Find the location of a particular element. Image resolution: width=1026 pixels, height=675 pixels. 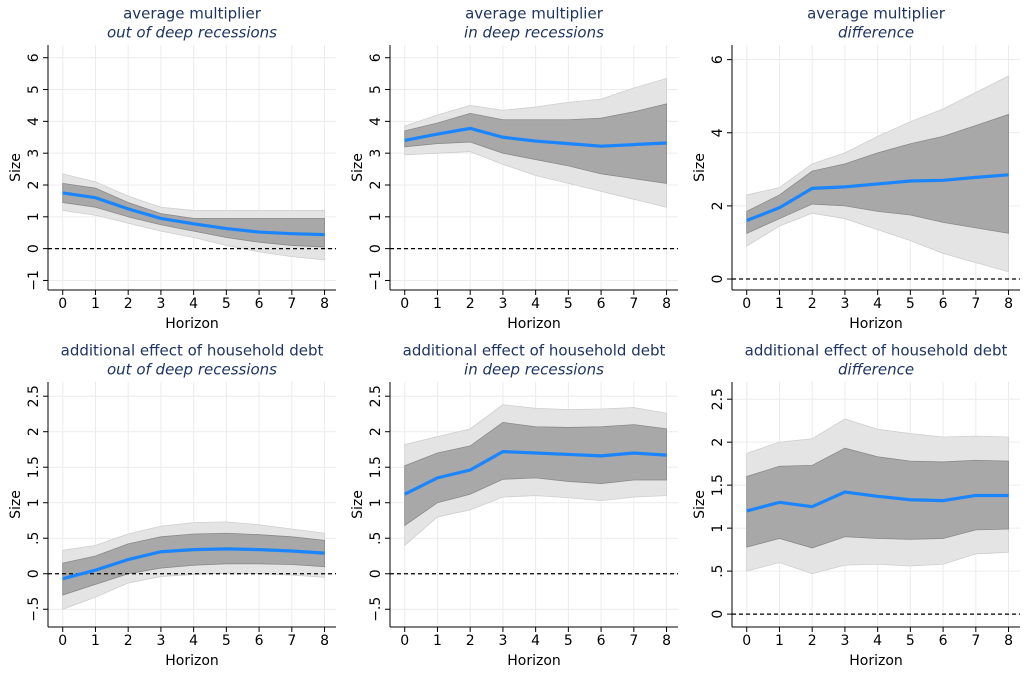

y-tick-label: 3 is located at coordinates (376, 153).